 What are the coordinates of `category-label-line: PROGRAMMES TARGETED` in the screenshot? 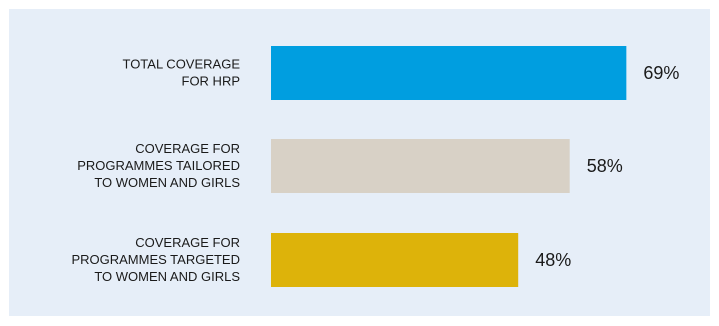 It's located at (155, 259).